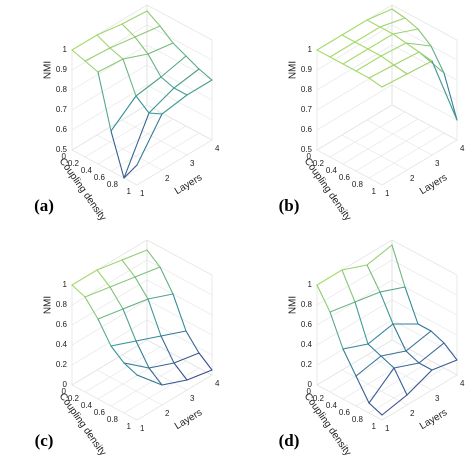 The width and height of the screenshot is (474, 474). Describe the element at coordinates (374, 191) in the screenshot. I see `x-tick-label: 1` at that location.